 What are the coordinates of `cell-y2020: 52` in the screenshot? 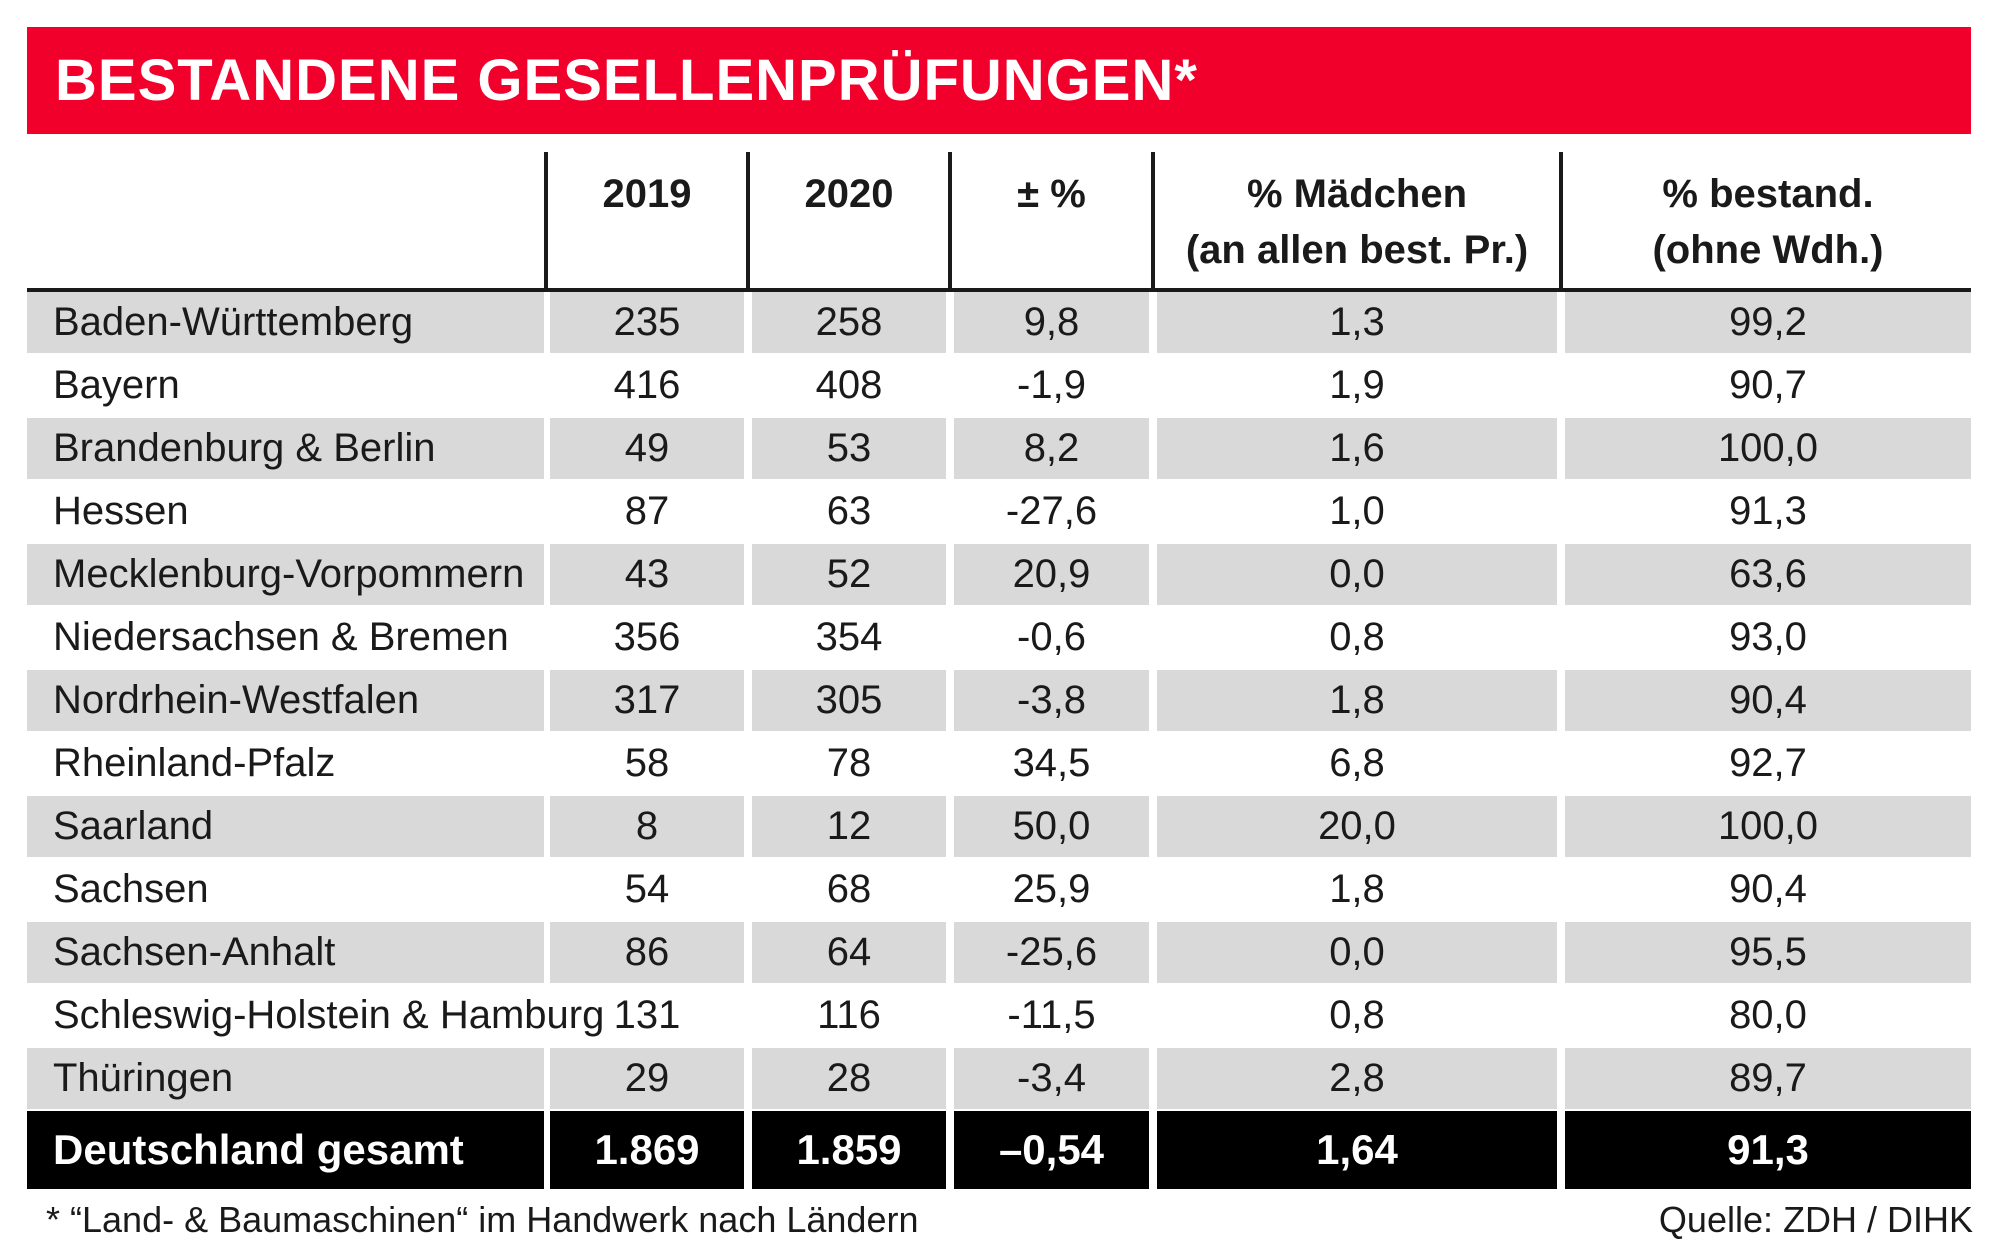 It's located at (849, 574).